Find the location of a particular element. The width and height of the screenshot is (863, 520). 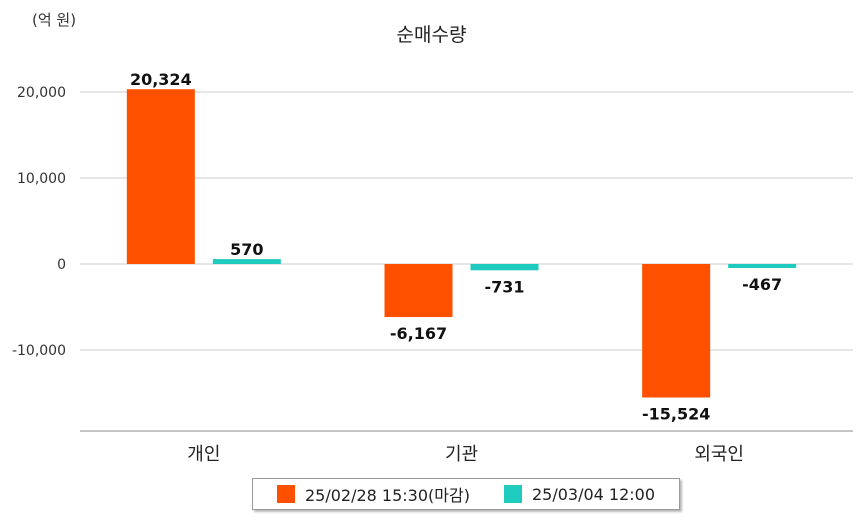

legend: 25/02/28 15:30(마감) 25/03/04 12:00 is located at coordinates (466, 494).